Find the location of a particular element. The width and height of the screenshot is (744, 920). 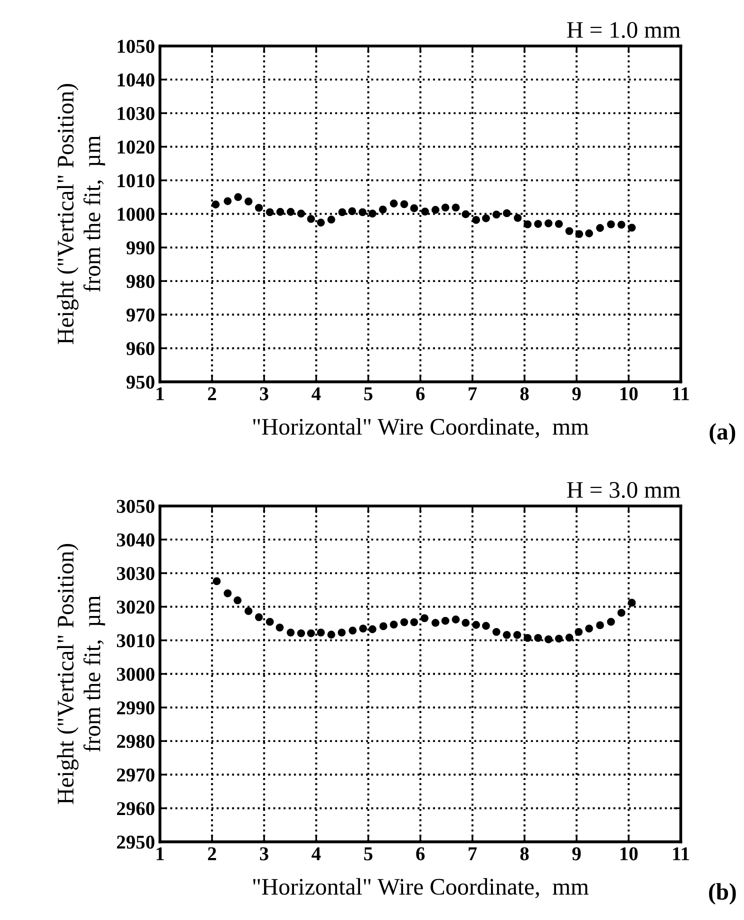

x-axis-title: "Horizontal" Wire Coordinate, mm is located at coordinates (421, 428).